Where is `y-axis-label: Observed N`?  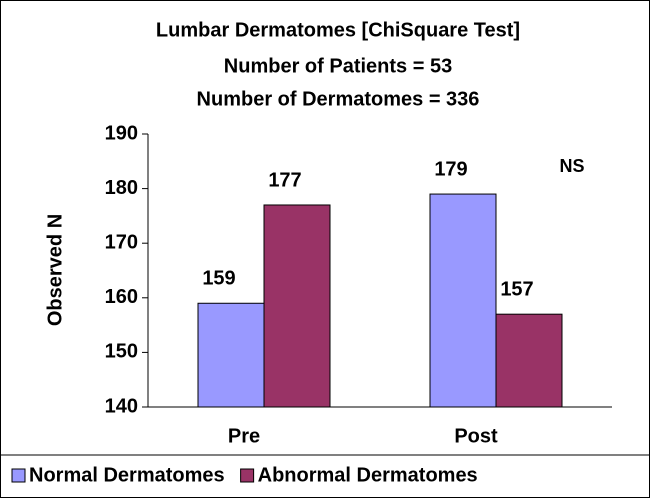
y-axis-label: Observed N is located at coordinates (55, 270).